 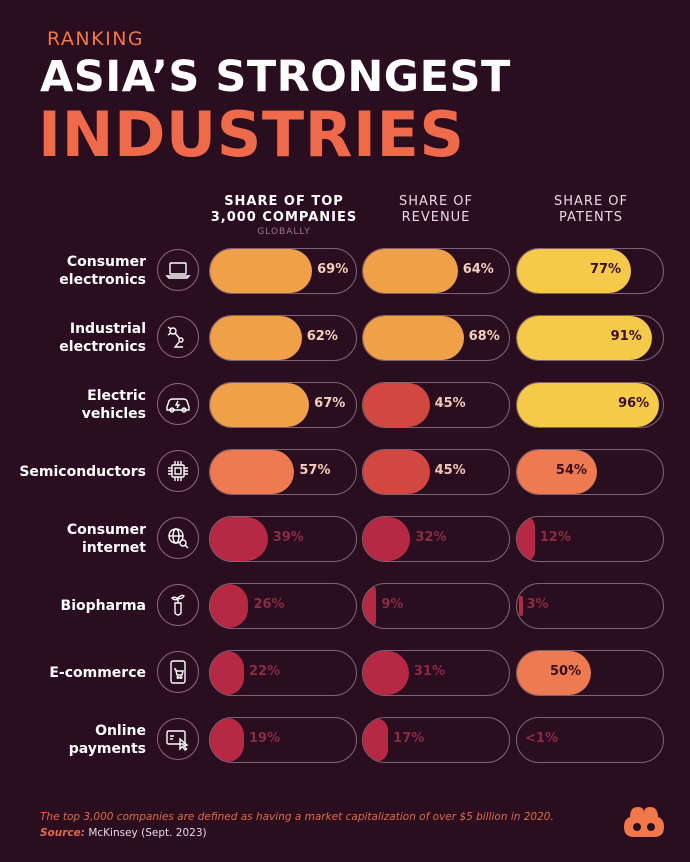 I want to click on phone-cart-icon, so click(x=178, y=672).